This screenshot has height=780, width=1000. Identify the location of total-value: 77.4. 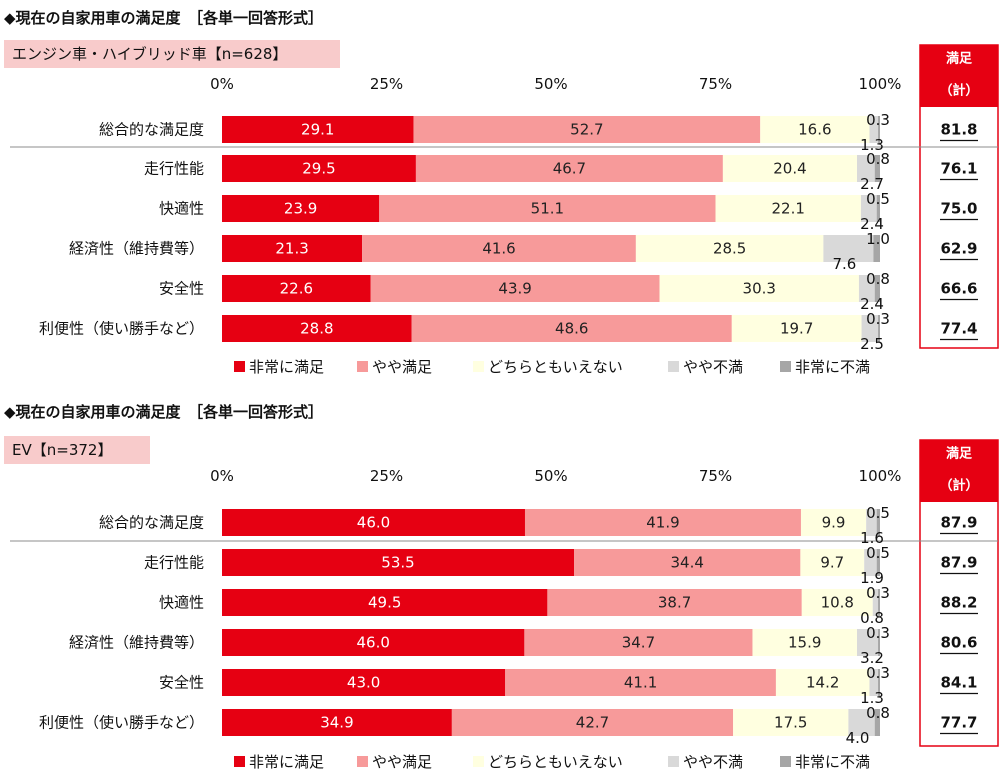
(958, 329).